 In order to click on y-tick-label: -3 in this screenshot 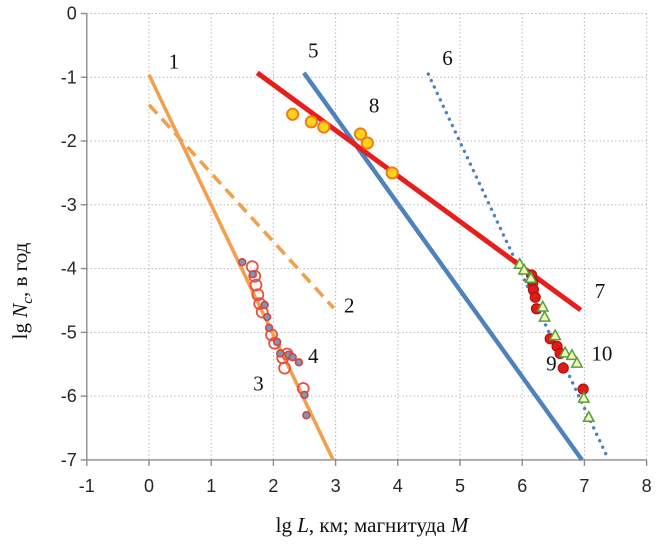, I will do `click(69, 205)`.